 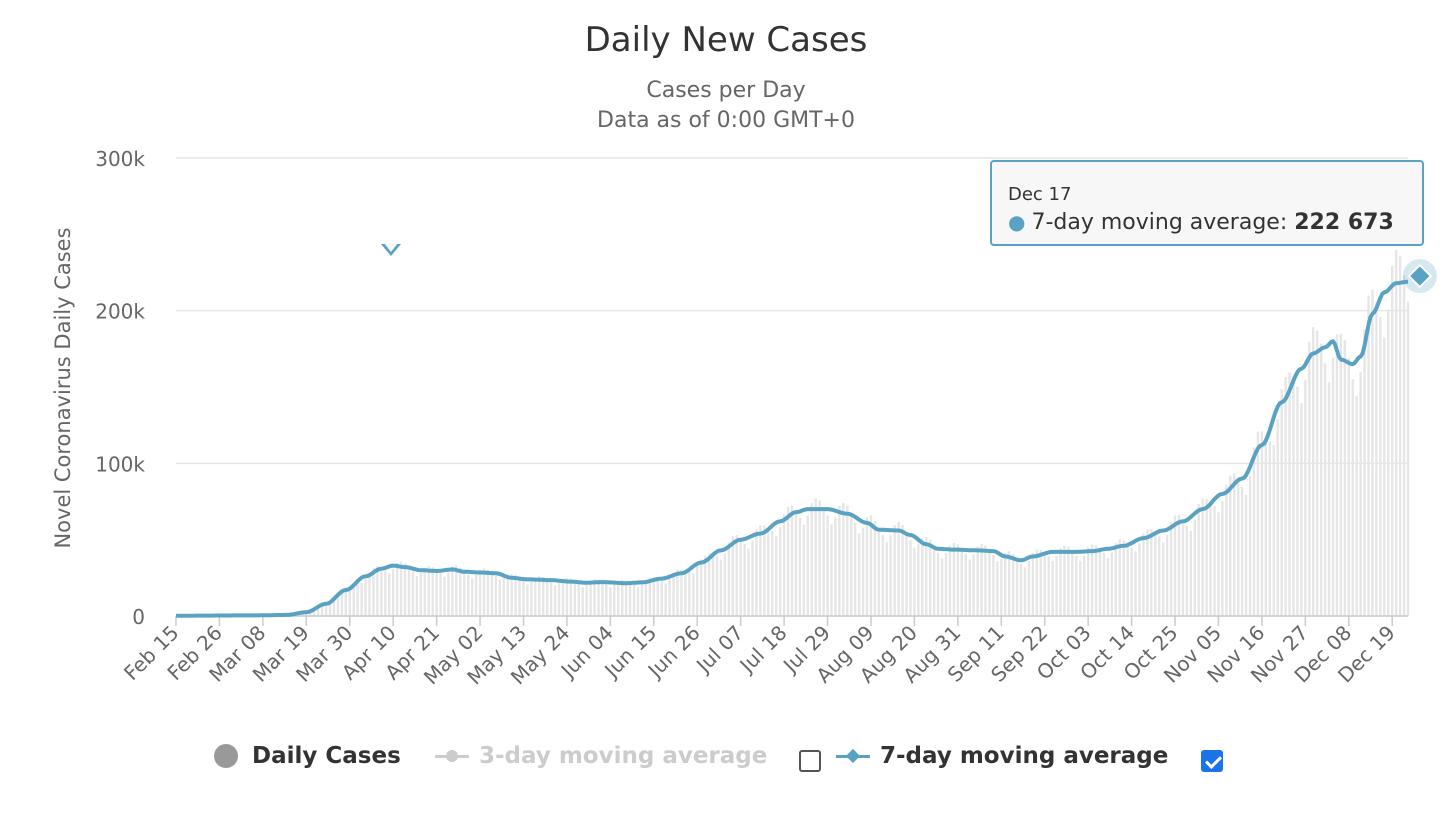 I want to click on legend-item-7-day-average: 7-day moving average, so click(x=1002, y=756).